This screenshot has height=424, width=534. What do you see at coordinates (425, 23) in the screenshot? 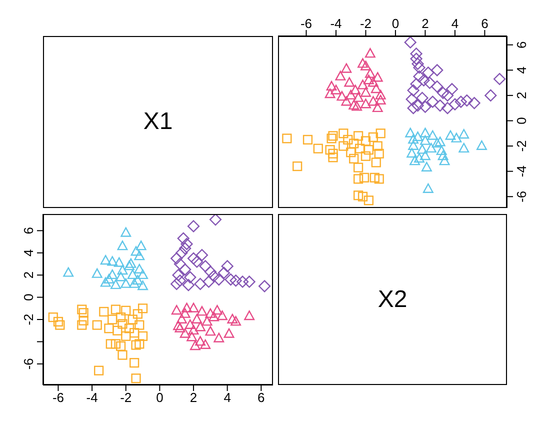
I see `x-tick-label: 2` at bounding box center [425, 23].